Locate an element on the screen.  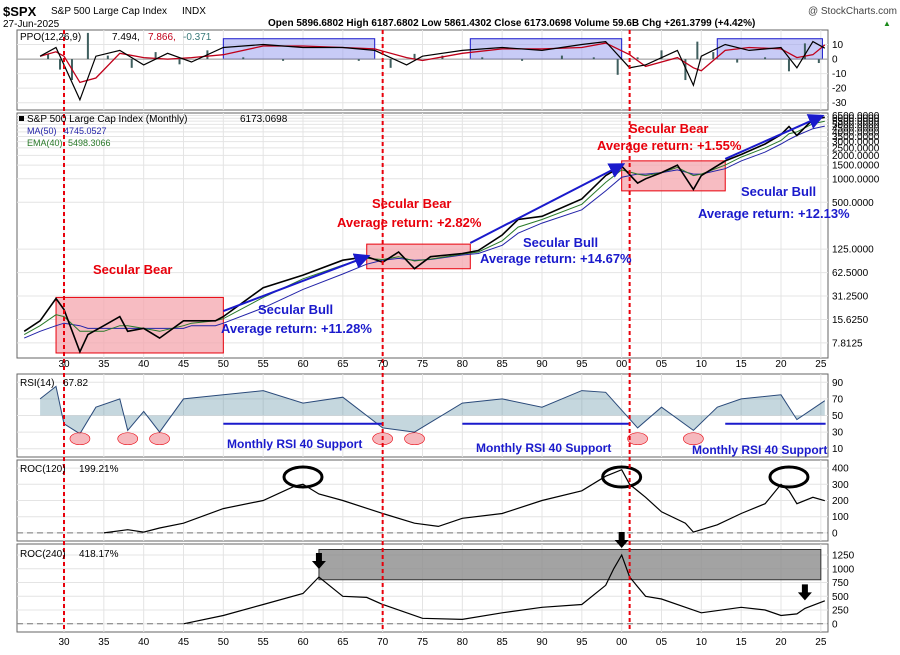
y-tick-label: 1000 is located at coordinates (843, 569).